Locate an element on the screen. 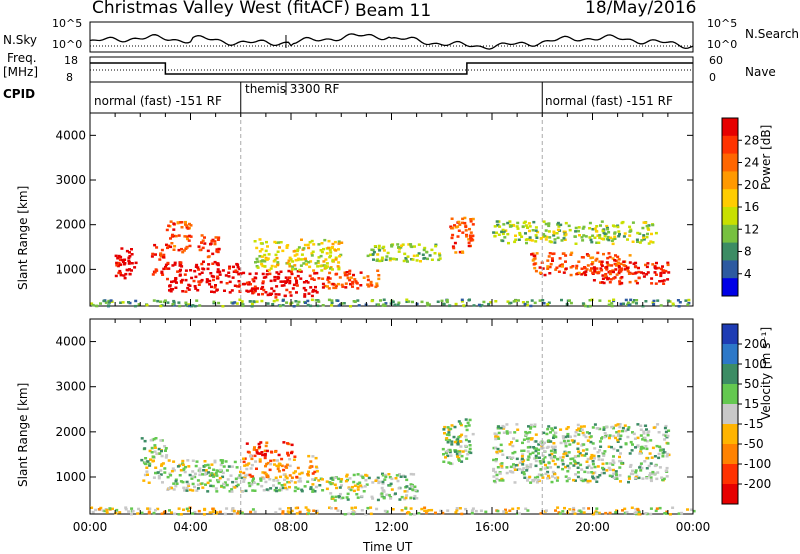  y-tick-label: 1000 is located at coordinates (70, 269).